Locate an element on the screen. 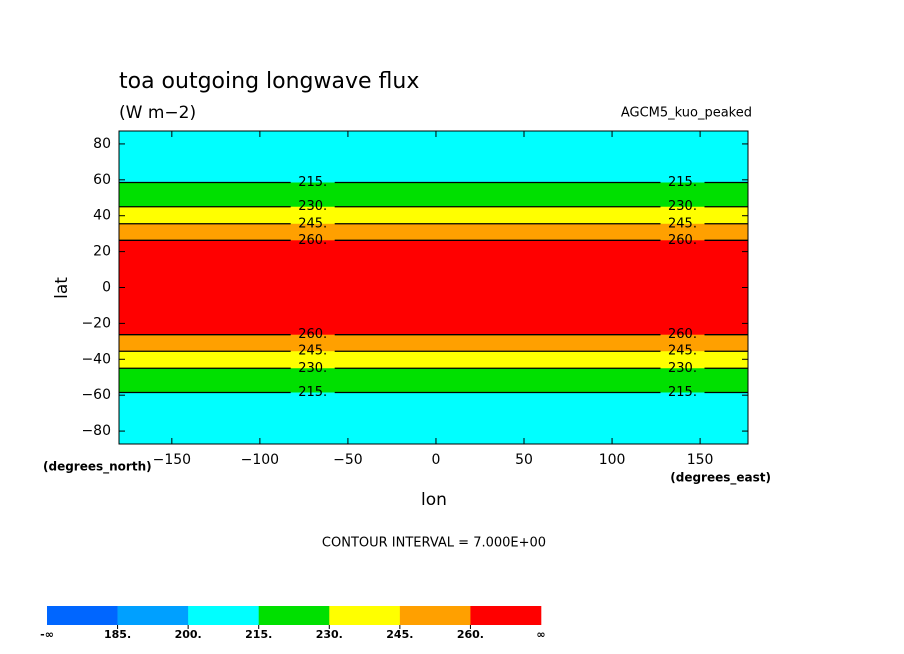 This screenshot has height=654, width=904. chart-title: toa outgoing longwave flux is located at coordinates (269, 81).